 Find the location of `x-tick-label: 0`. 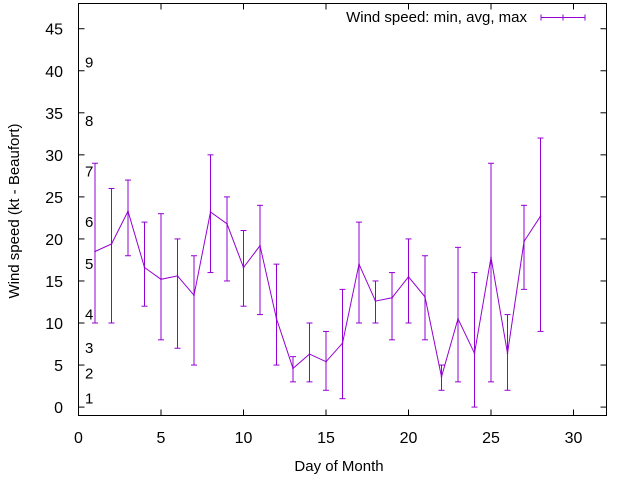

x-tick-label: 0 is located at coordinates (78, 438).